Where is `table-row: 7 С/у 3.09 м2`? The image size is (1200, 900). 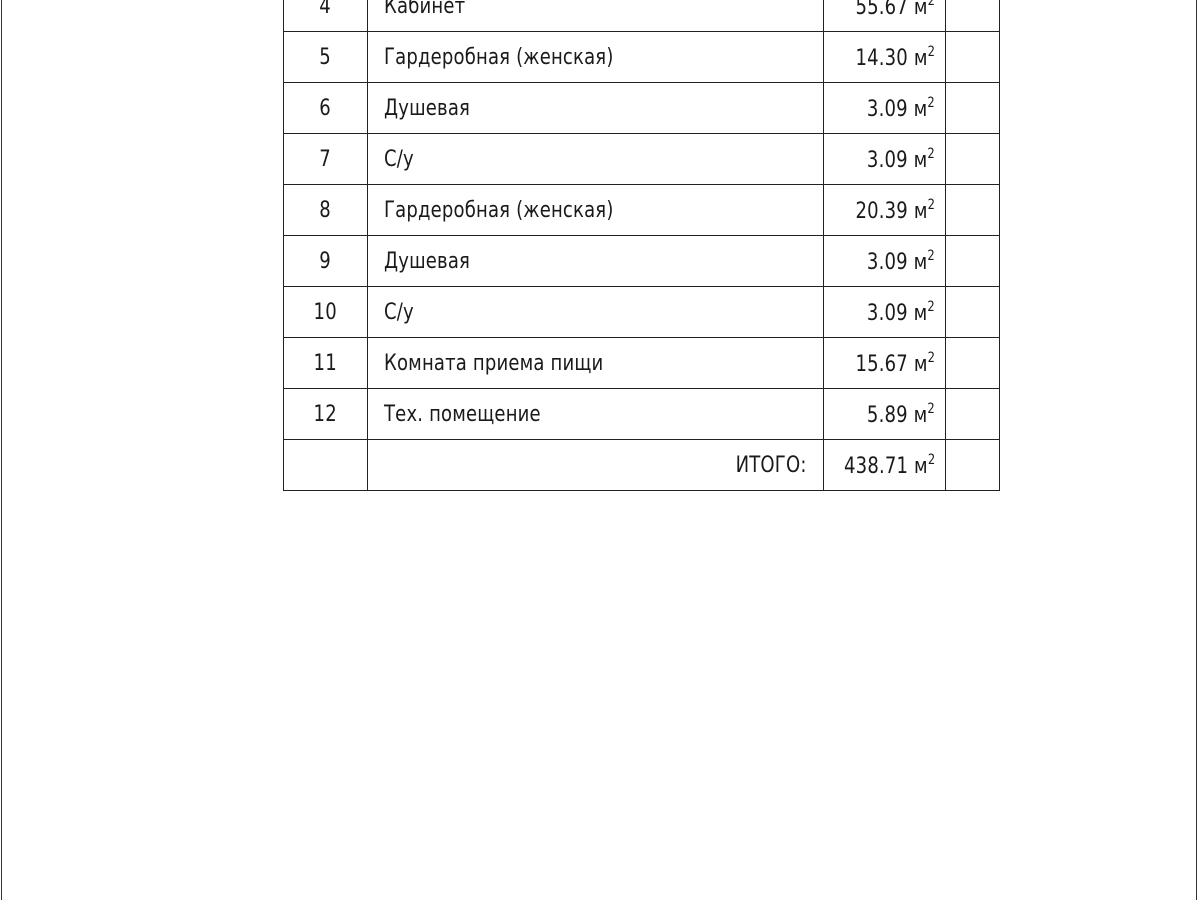
table-row: 7 С/у 3.09 м2 is located at coordinates (642, 159).